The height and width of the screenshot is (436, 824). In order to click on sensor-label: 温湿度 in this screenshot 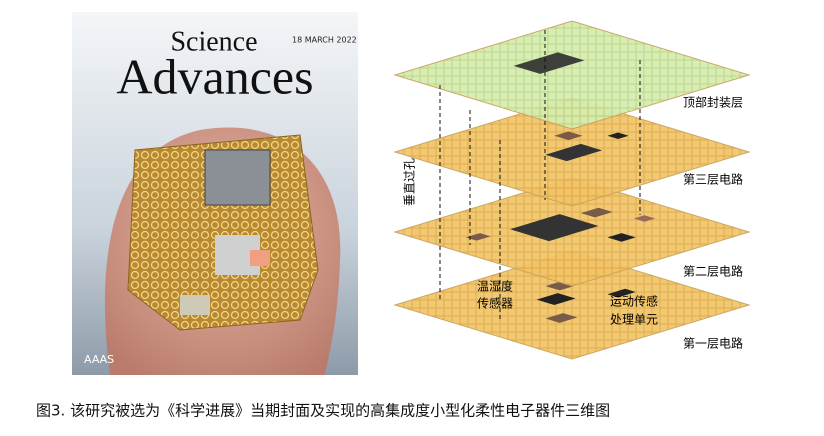, I will do `click(495, 286)`.